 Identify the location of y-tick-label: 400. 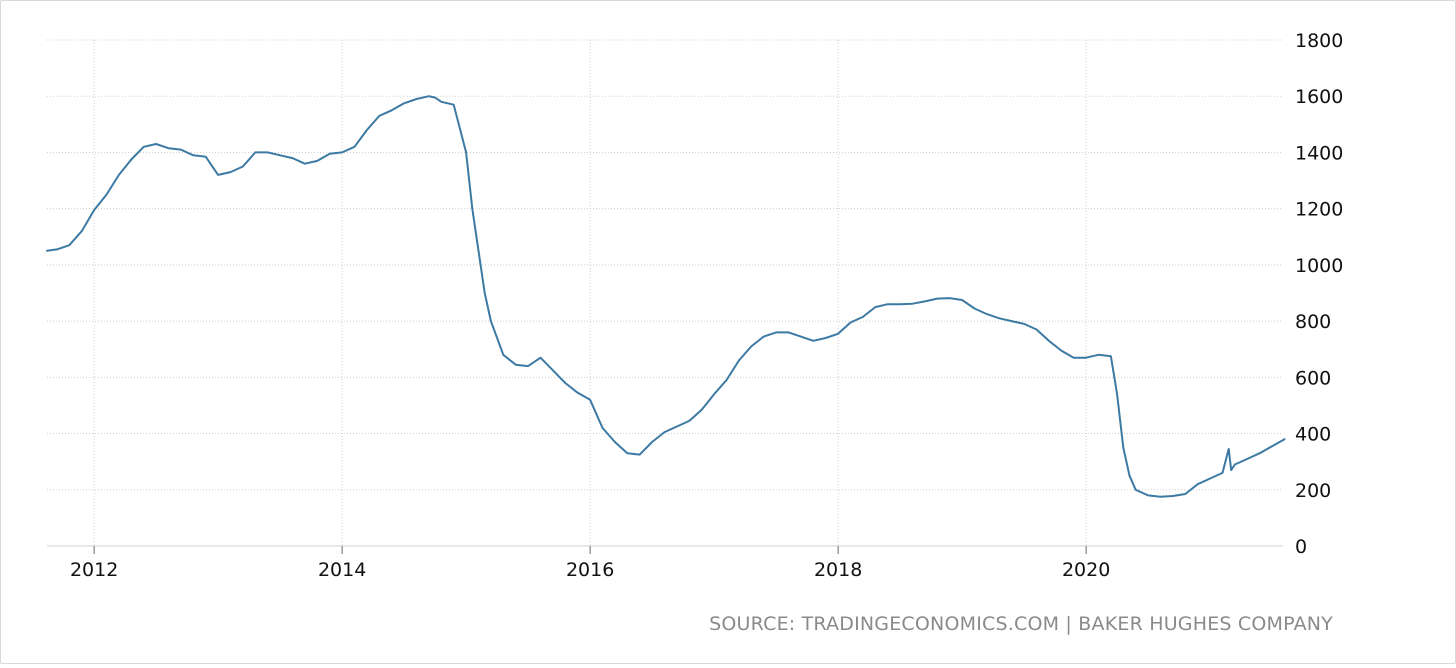
(1313, 435).